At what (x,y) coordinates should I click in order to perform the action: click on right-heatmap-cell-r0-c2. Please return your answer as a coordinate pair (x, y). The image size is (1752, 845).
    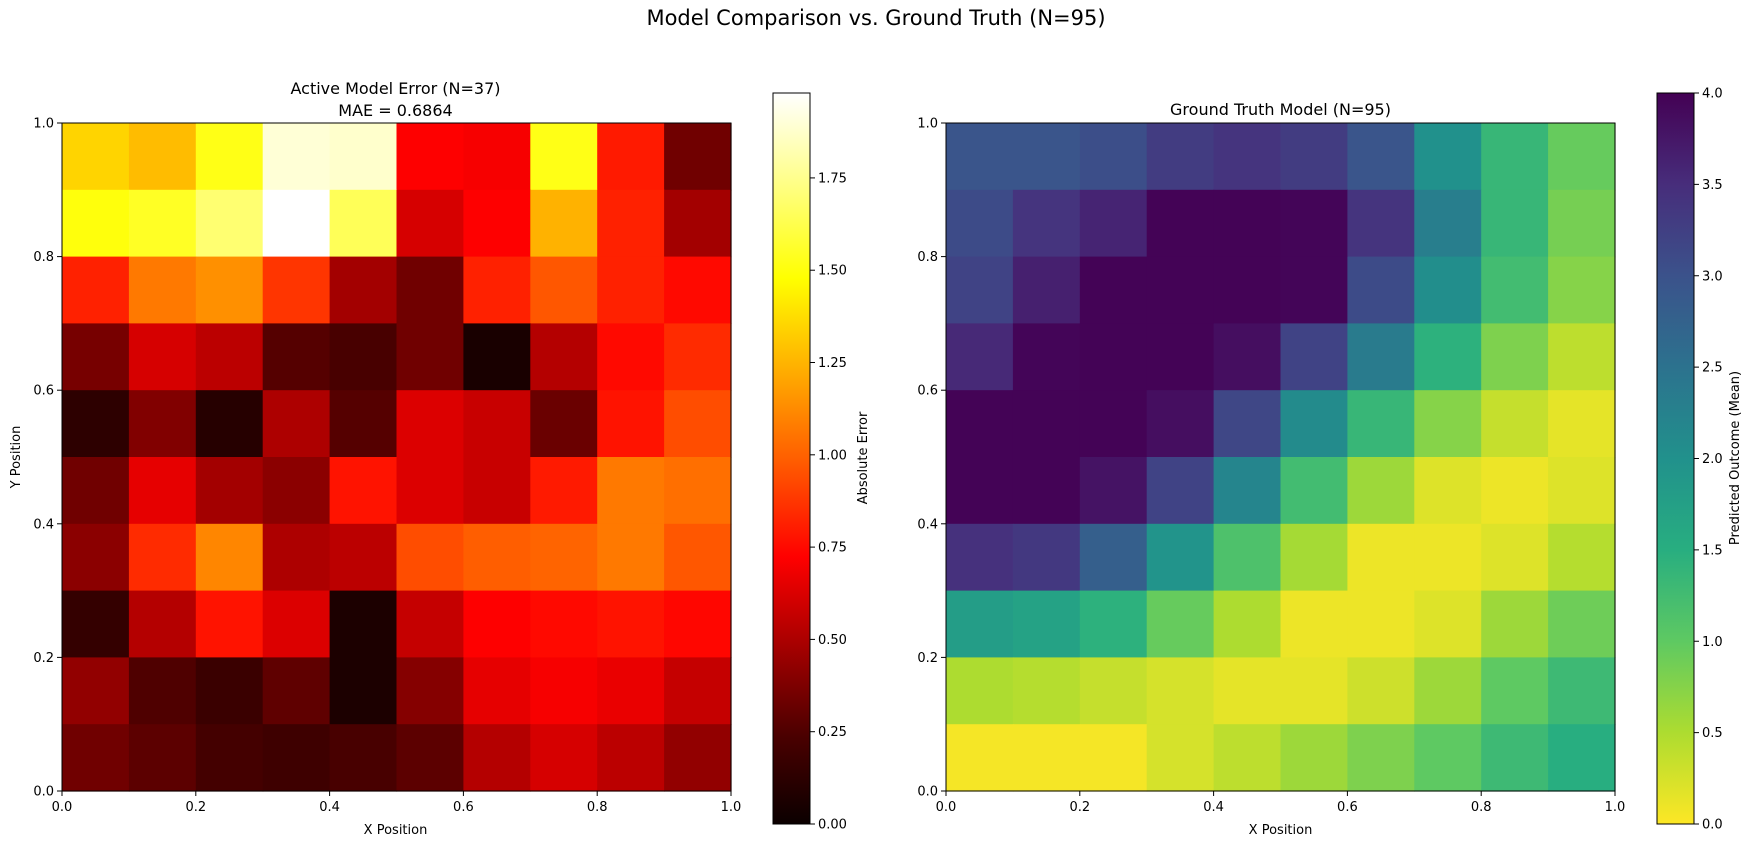
    Looking at the image, I should click on (1113, 157).